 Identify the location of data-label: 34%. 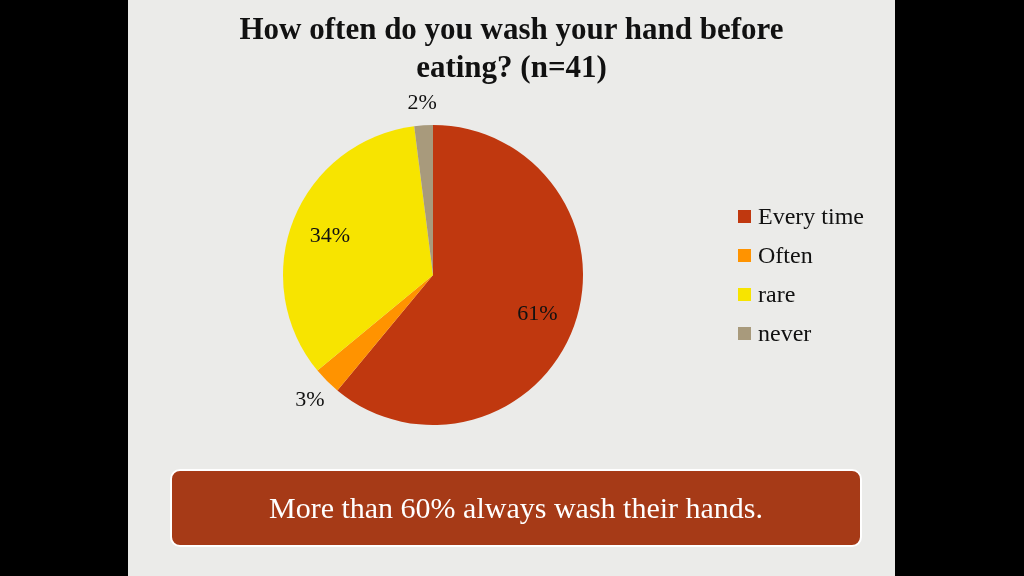
(329, 234).